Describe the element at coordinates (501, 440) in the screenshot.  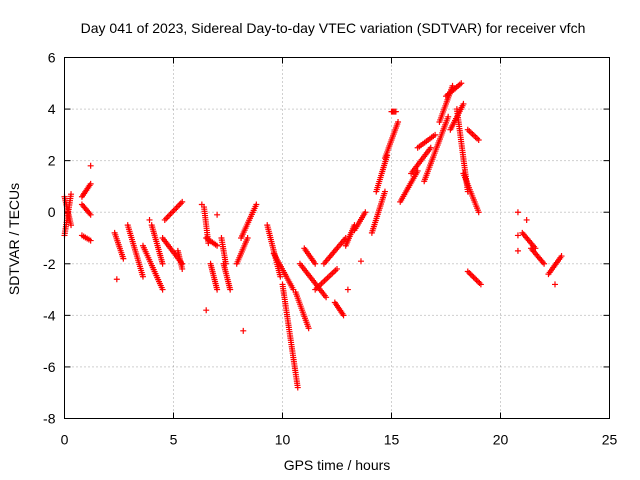
I see `x-tick-label: 20` at that location.